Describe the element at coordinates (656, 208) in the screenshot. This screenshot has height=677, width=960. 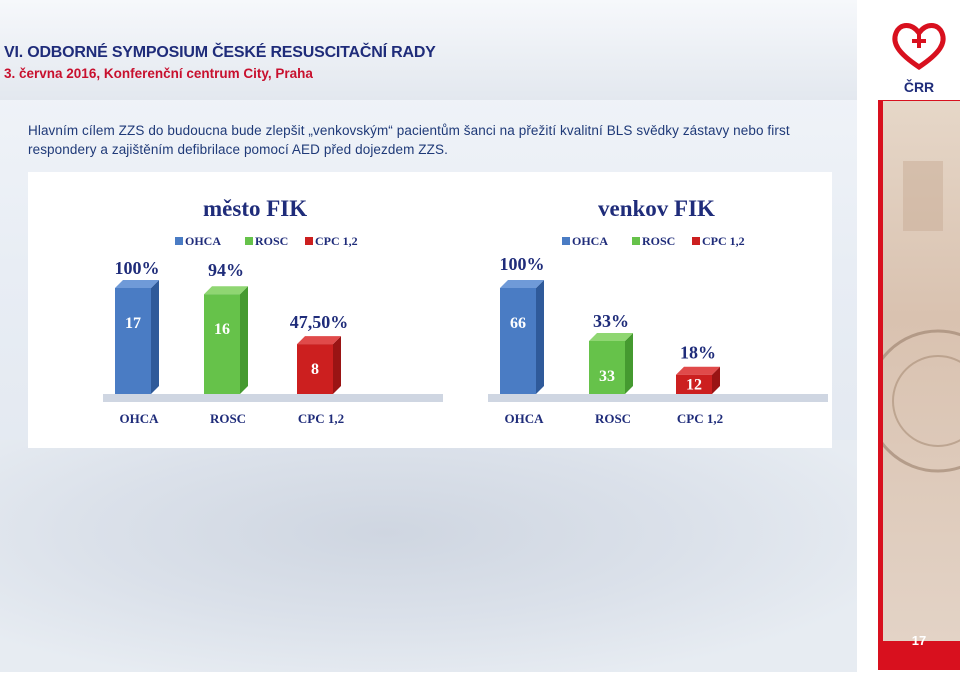
I see `chart-title: venkov FIK` at that location.